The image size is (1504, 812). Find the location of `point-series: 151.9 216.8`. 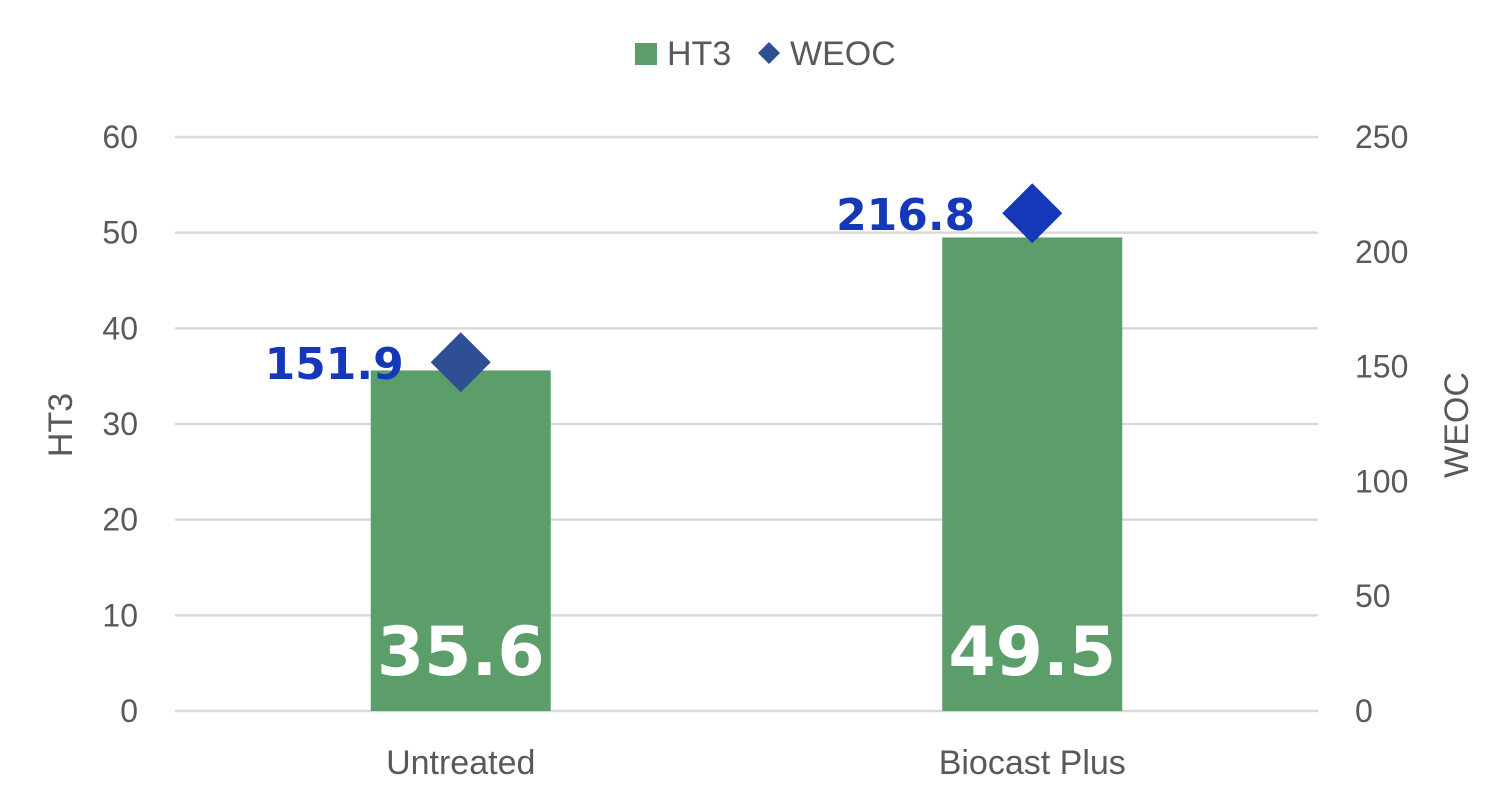

point-series: 151.9 216.8 is located at coordinates (664, 288).